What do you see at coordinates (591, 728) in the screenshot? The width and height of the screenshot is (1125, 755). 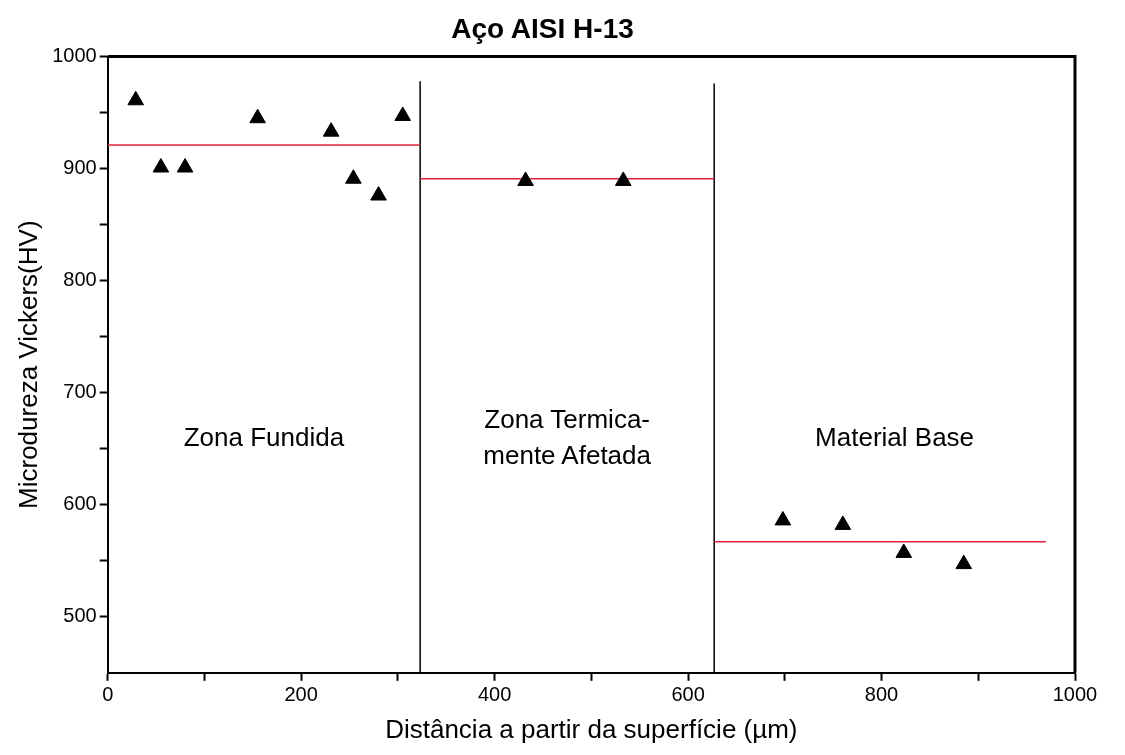 I see `x-axis-title: Distância a partir da superfície (µm)` at bounding box center [591, 728].